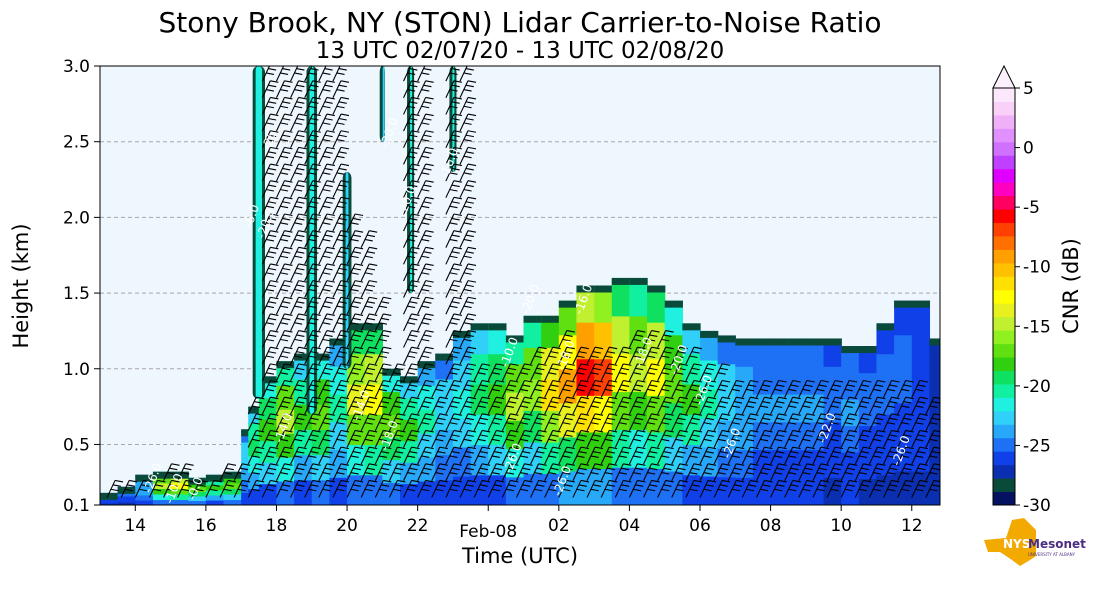 The image size is (1093, 600). I want to click on x-tick-label-11: 12, so click(912, 526).